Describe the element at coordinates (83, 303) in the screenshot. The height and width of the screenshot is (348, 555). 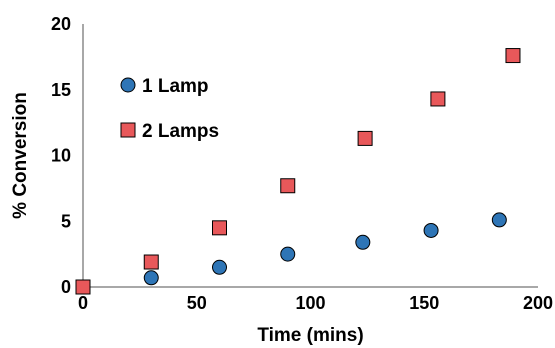
I see `x-tick-label: 0` at that location.